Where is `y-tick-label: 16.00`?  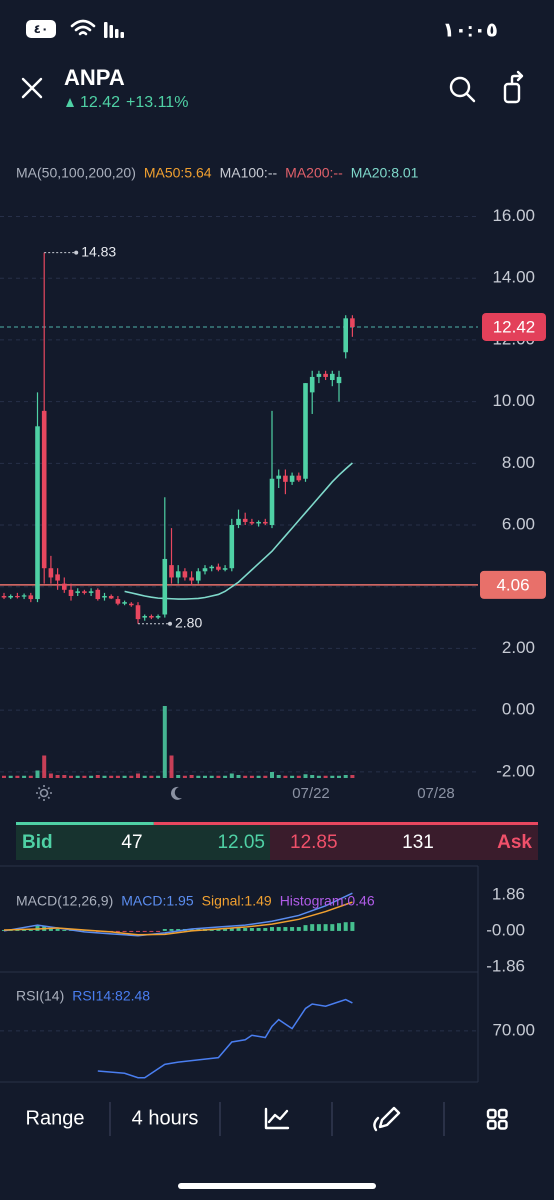 y-tick-label: 16.00 is located at coordinates (513, 215).